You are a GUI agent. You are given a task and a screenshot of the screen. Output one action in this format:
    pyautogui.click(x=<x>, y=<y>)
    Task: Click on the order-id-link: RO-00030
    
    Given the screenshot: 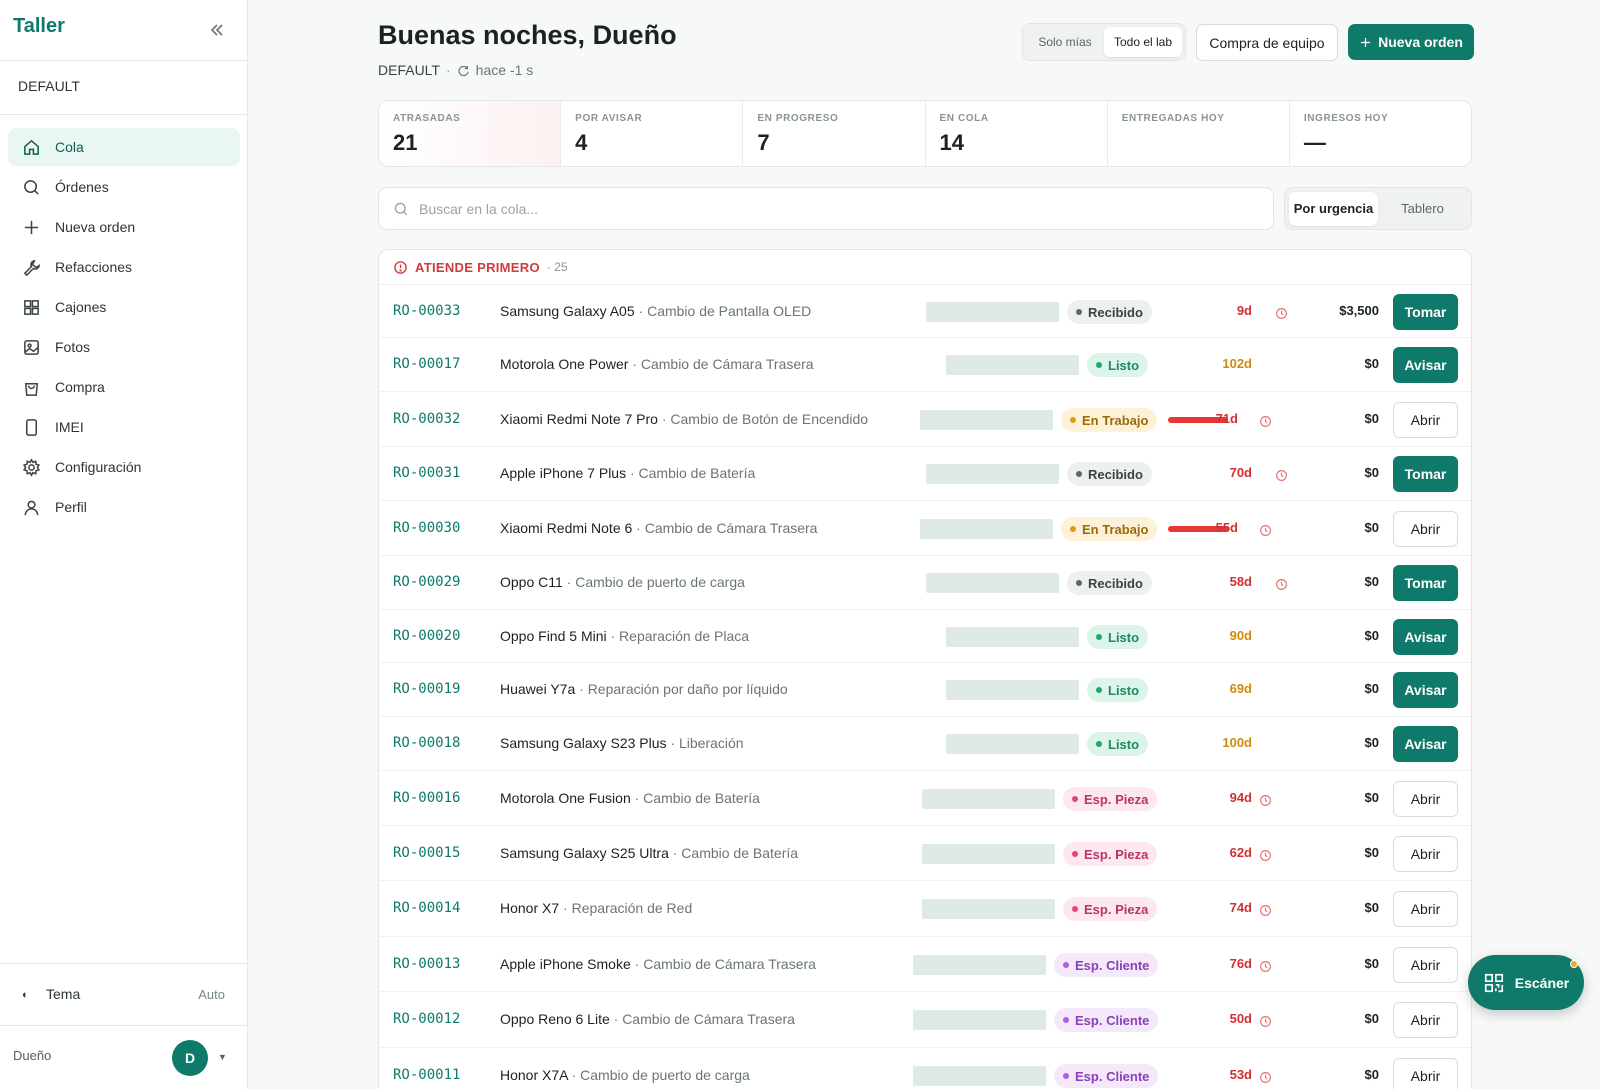 What is the action you would take?
    pyautogui.click(x=427, y=528)
    